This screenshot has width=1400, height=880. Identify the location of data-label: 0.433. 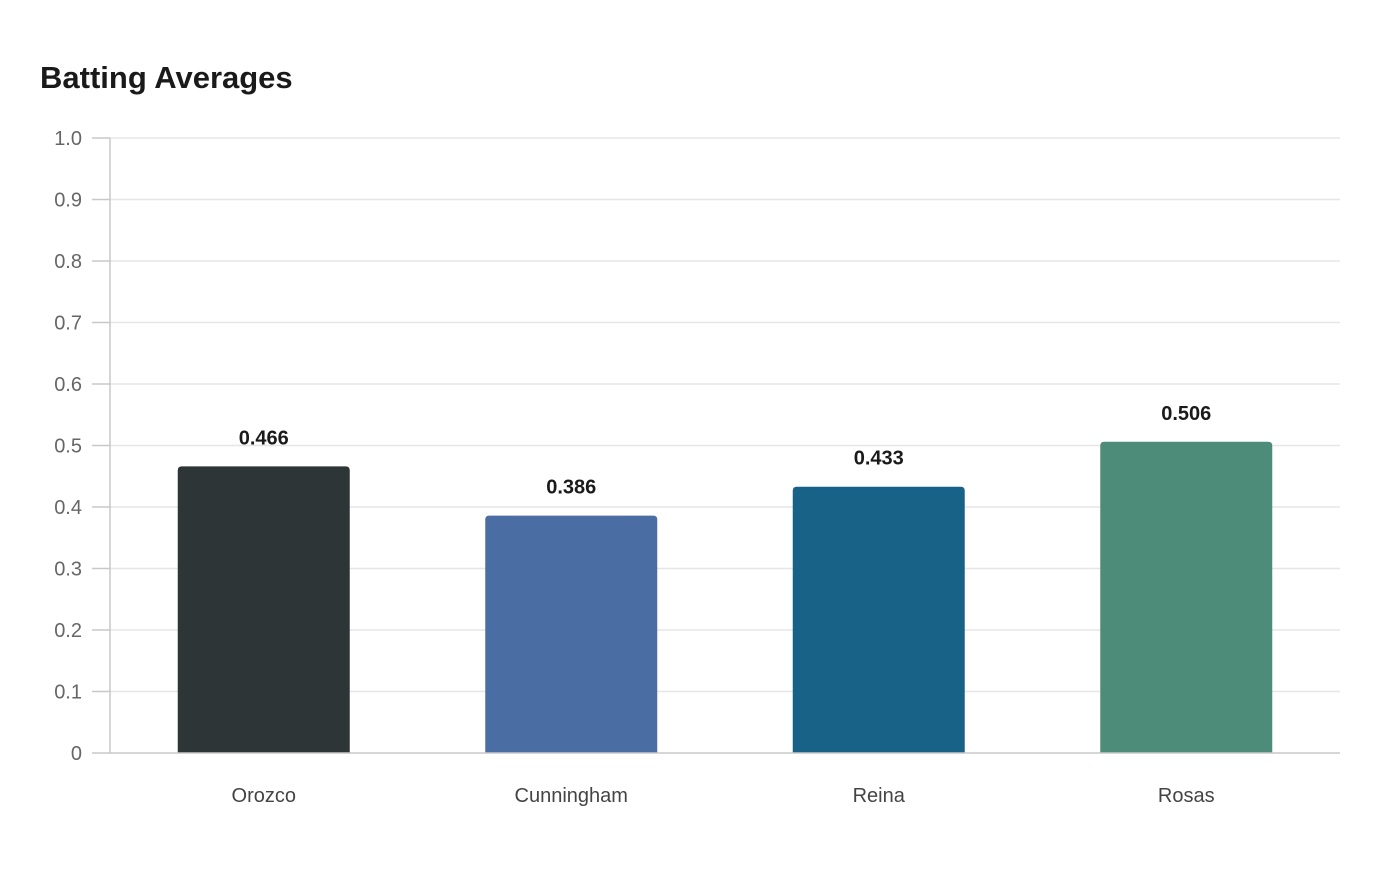
(879, 459).